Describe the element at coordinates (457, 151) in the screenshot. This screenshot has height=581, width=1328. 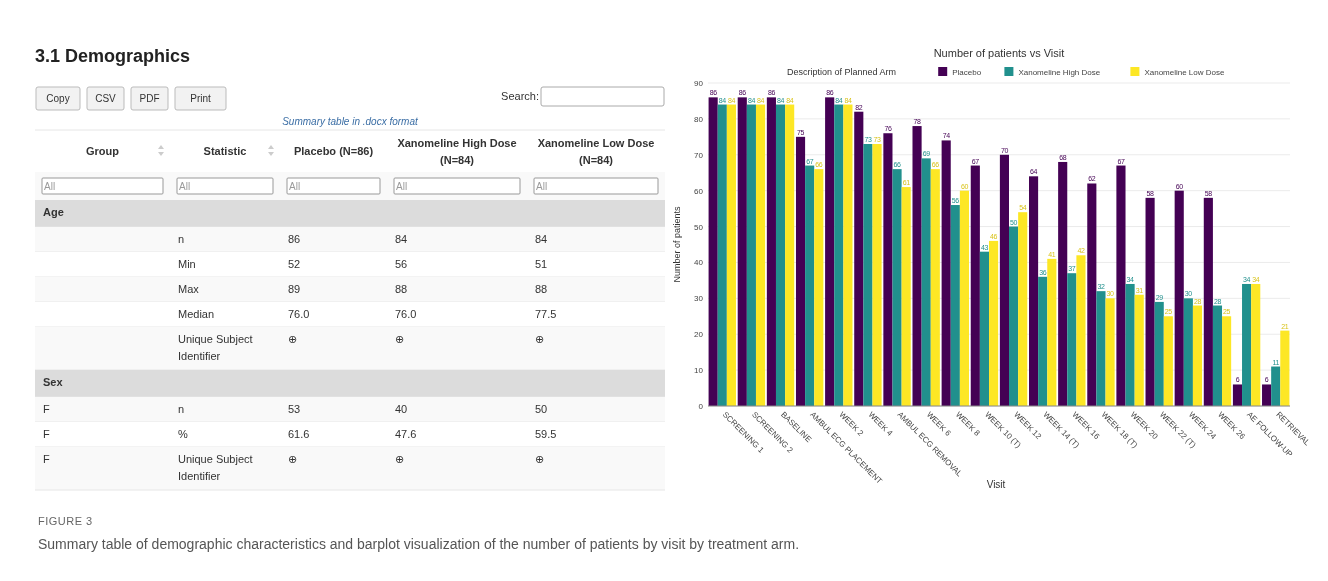
I see `category-label: Xanomeline High Dose (N=84)` at that location.